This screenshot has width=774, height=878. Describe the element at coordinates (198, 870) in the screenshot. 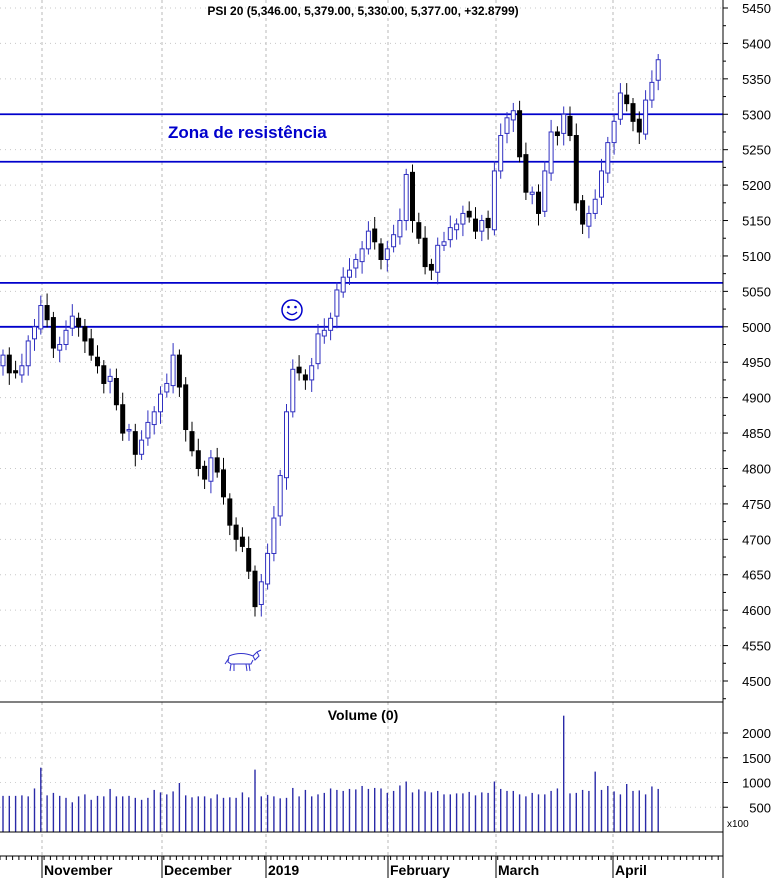

I see `month-label: December` at that location.